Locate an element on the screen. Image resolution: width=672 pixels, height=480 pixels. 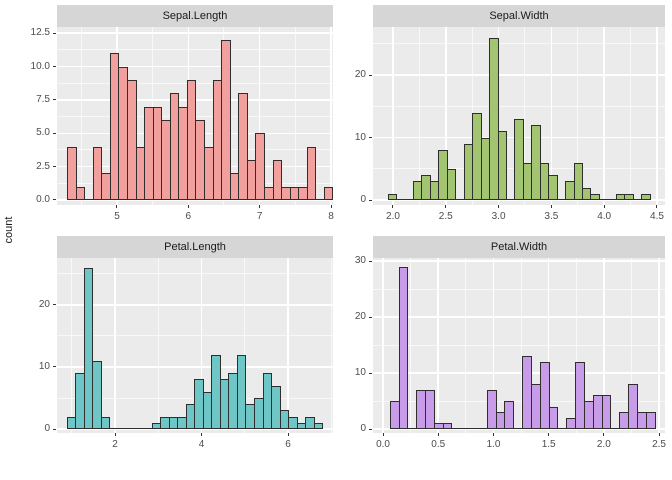
facet-title-sepal-width: Sepal.Width is located at coordinates (519, 16).